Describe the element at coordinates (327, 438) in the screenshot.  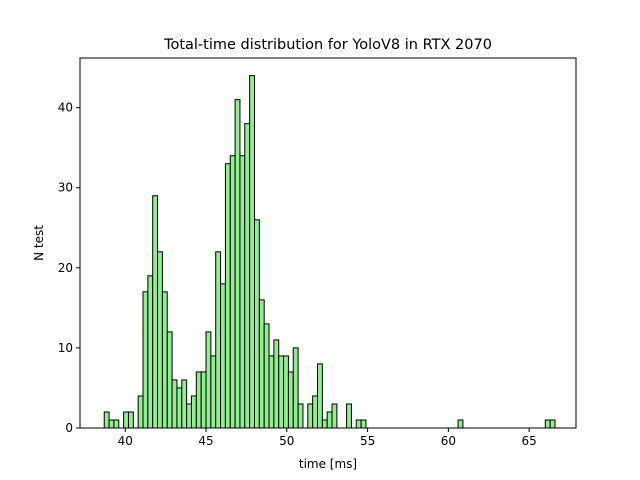
I see `x-axis-ticks: 40 45 50 55 60 65` at that location.